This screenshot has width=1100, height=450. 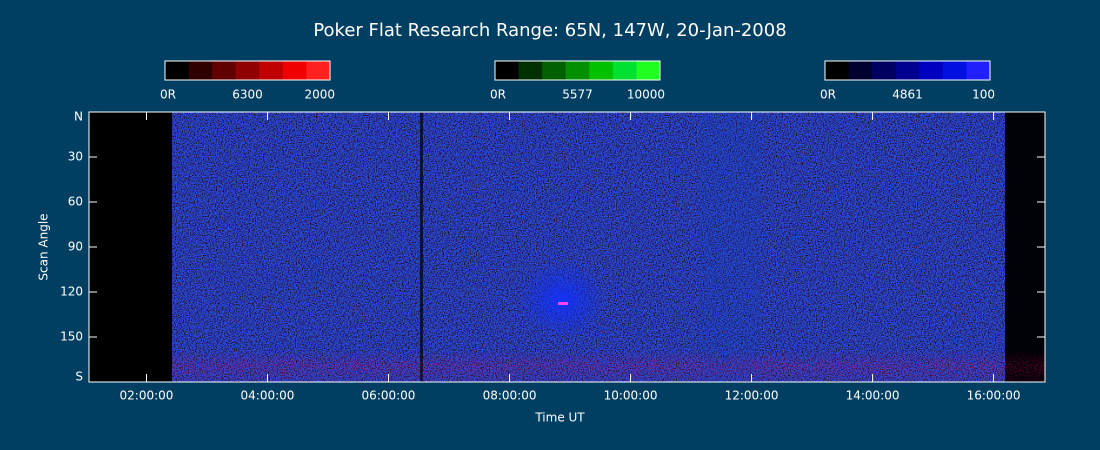 What do you see at coordinates (75, 202) in the screenshot?
I see `y-tick-label: 60` at bounding box center [75, 202].